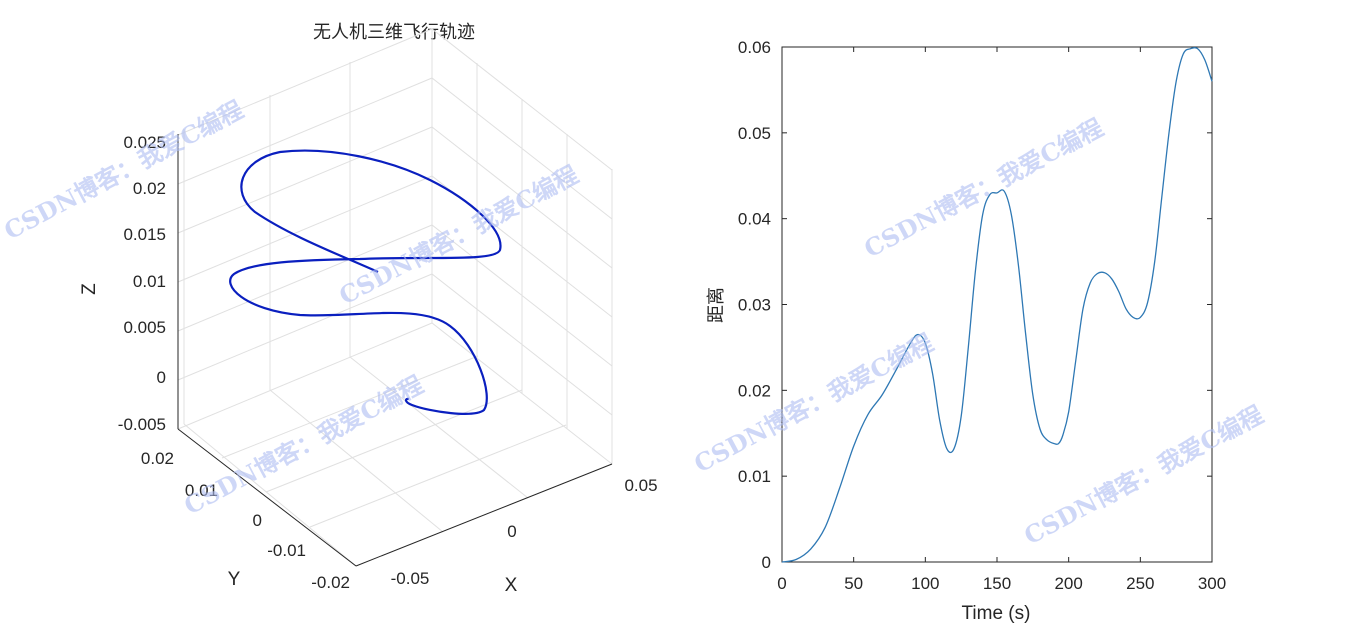  Describe the element at coordinates (286, 550) in the screenshot. I see `y-tick-label: -0.01` at that location.